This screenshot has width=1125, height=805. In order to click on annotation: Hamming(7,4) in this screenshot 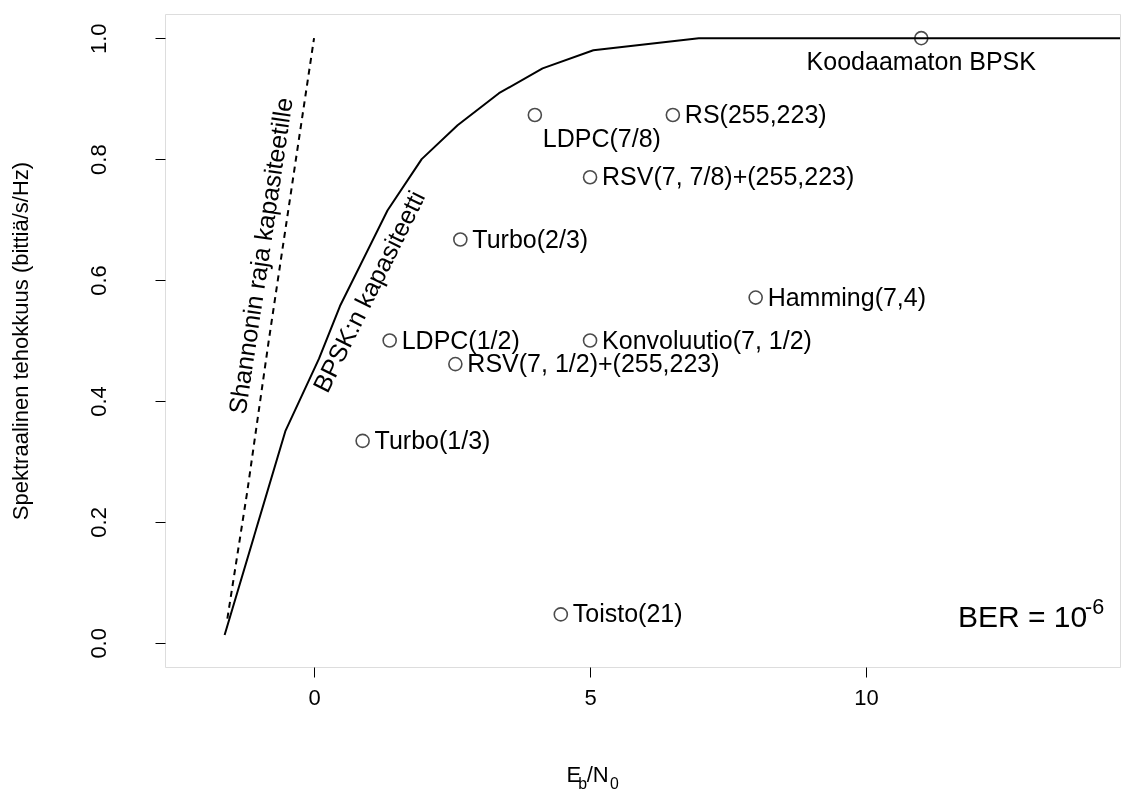, I will do `click(847, 296)`.